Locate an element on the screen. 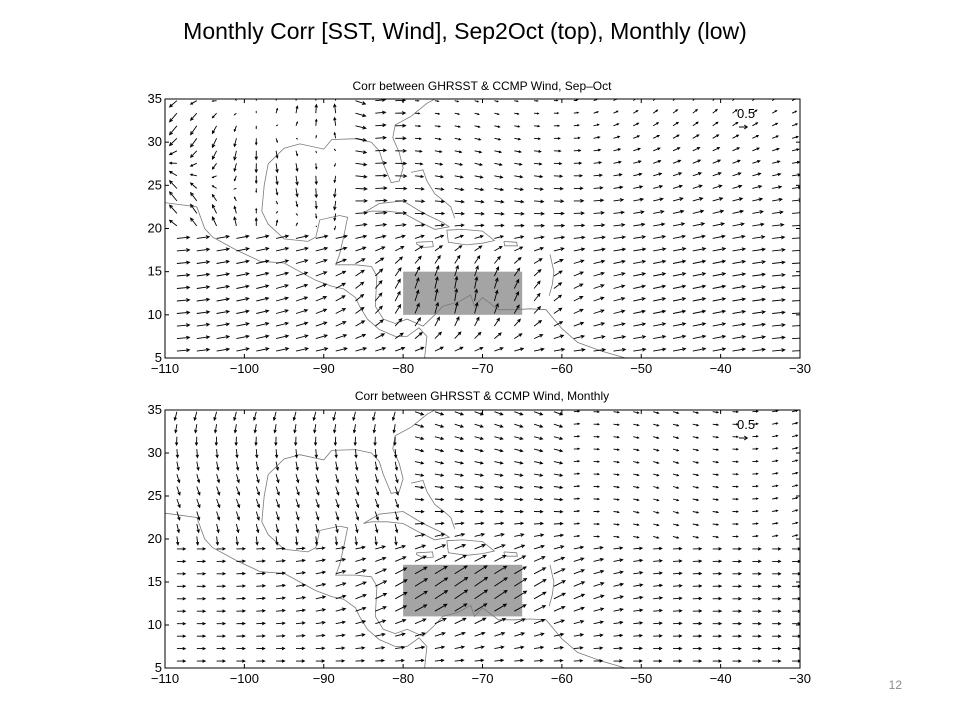 This screenshot has height=720, width=960. x-tick-label: −60 is located at coordinates (562, 678).